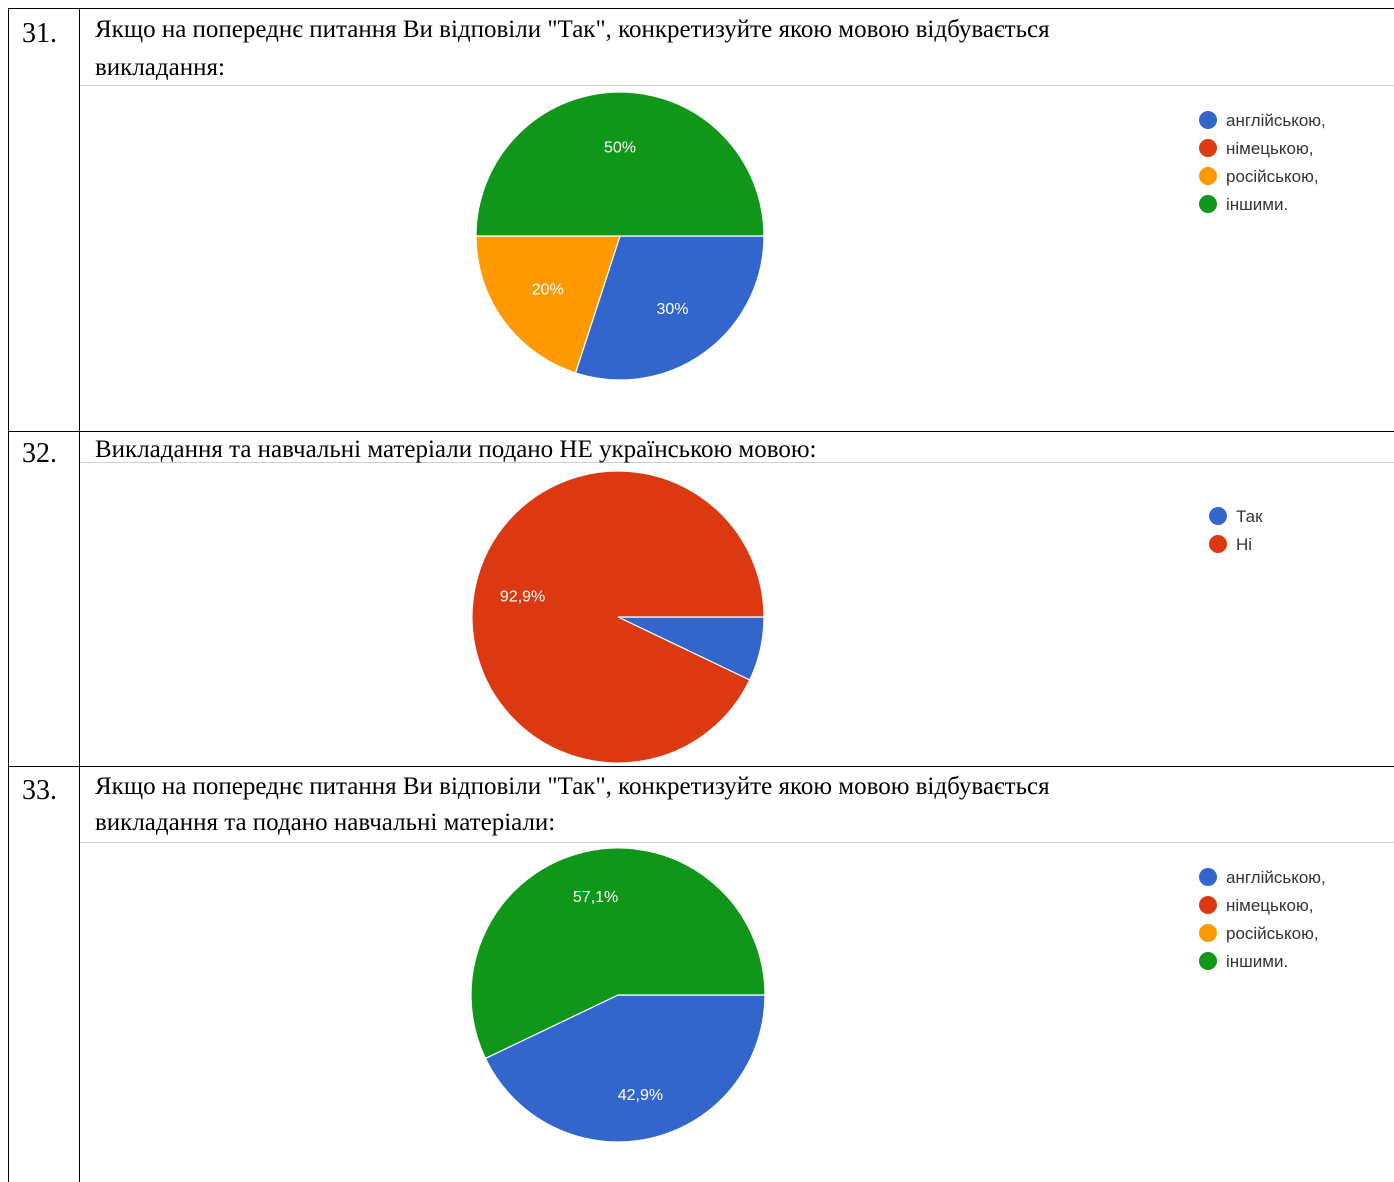 This screenshot has width=1394, height=1182. I want to click on slice-label: 30%, so click(672, 309).